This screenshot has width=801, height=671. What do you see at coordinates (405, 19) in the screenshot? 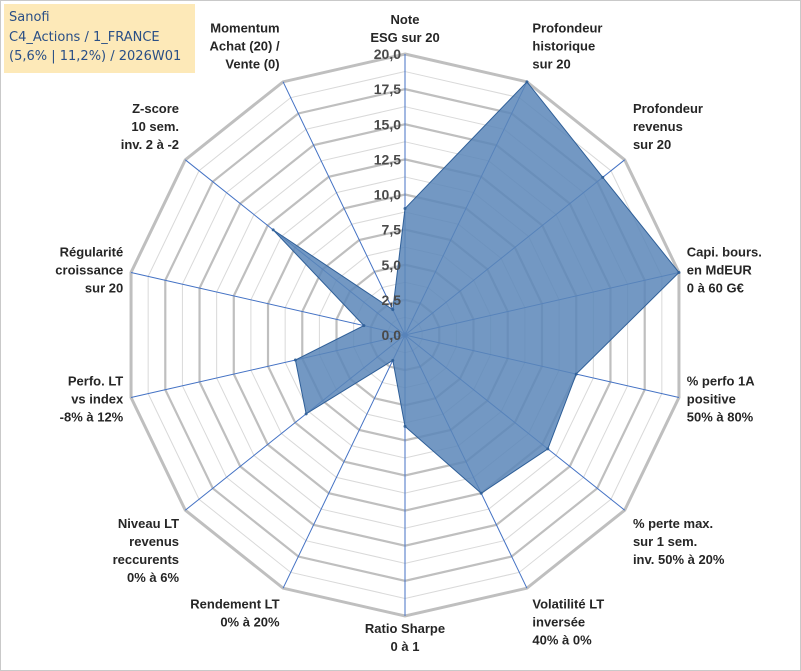
I see `axis-label-line: Note` at bounding box center [405, 19].